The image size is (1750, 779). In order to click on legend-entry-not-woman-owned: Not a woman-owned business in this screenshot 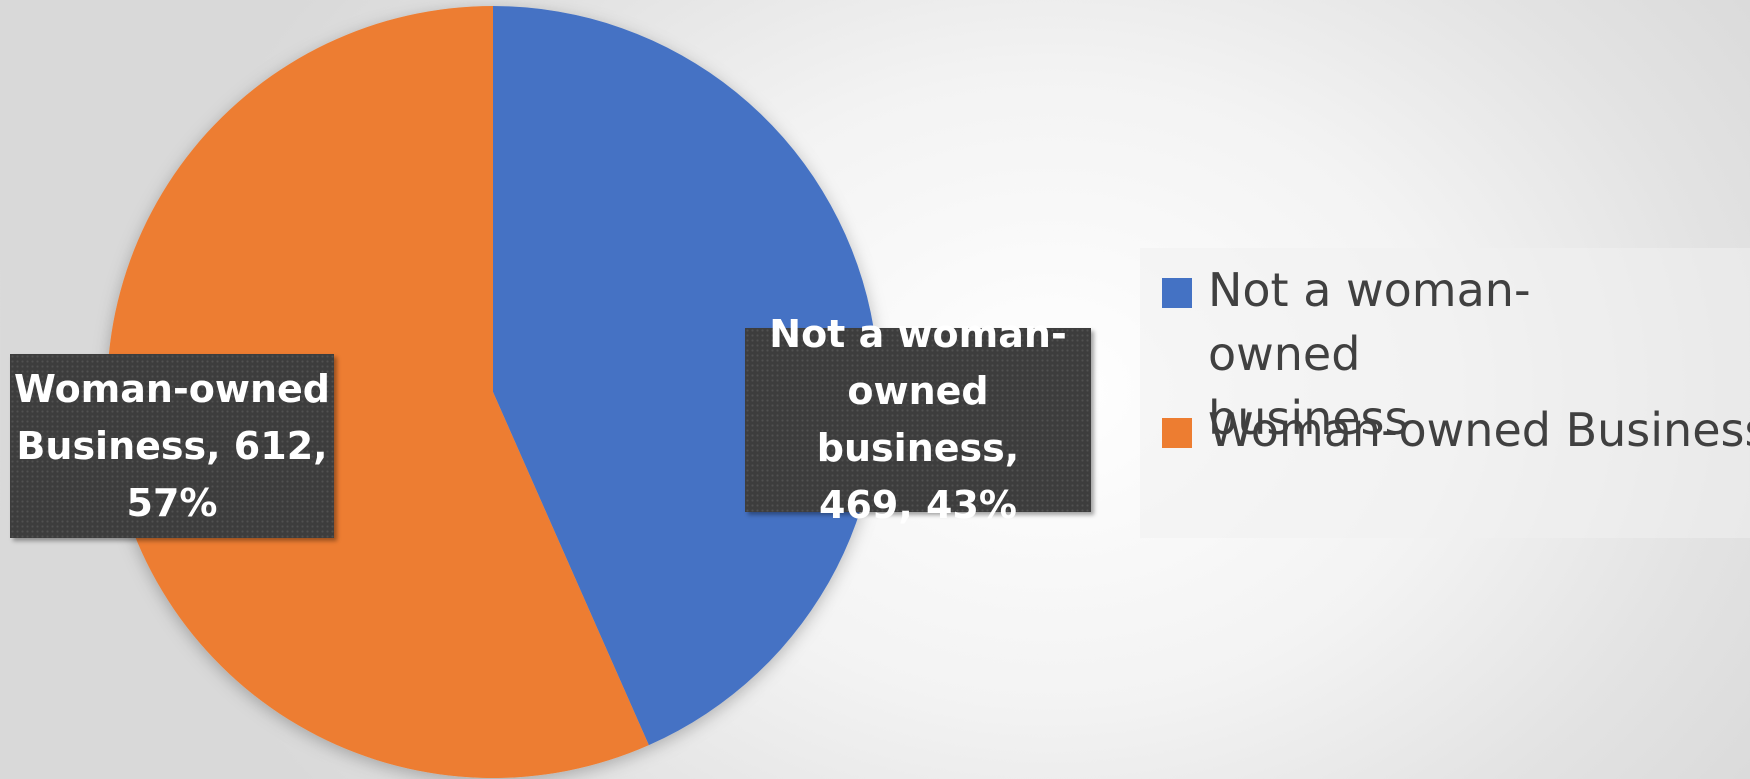, I will do `click(1422, 354)`.